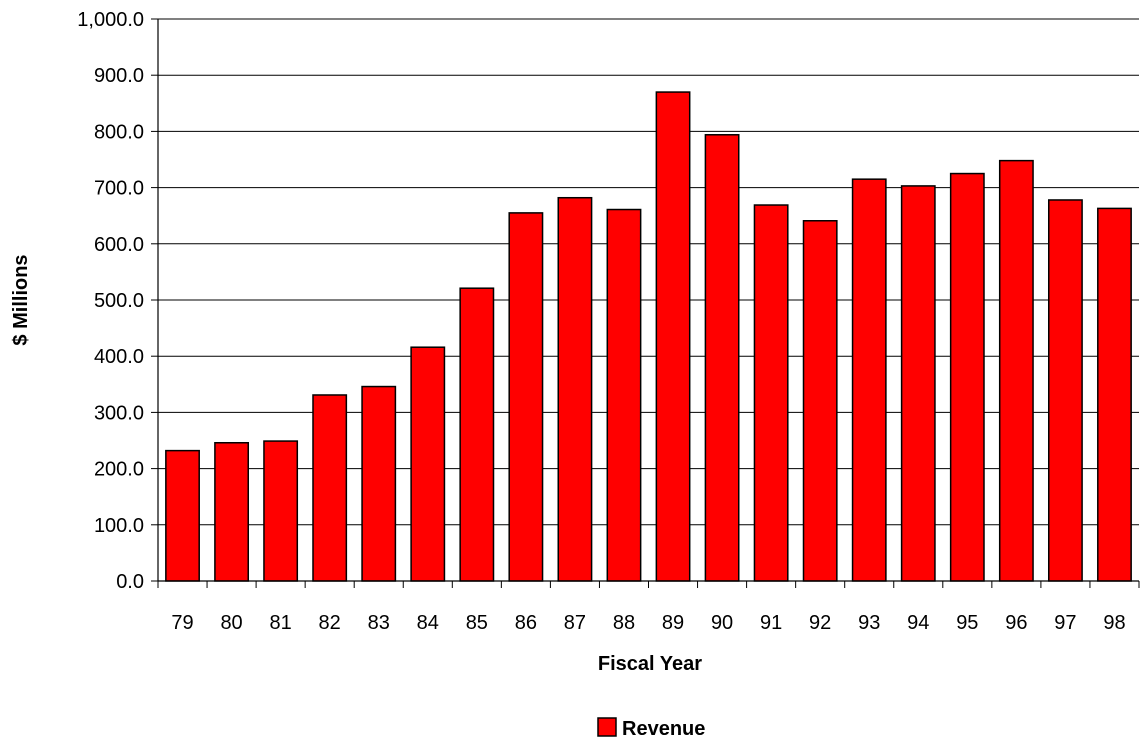  I want to click on x-tick-label: 82, so click(330, 623).